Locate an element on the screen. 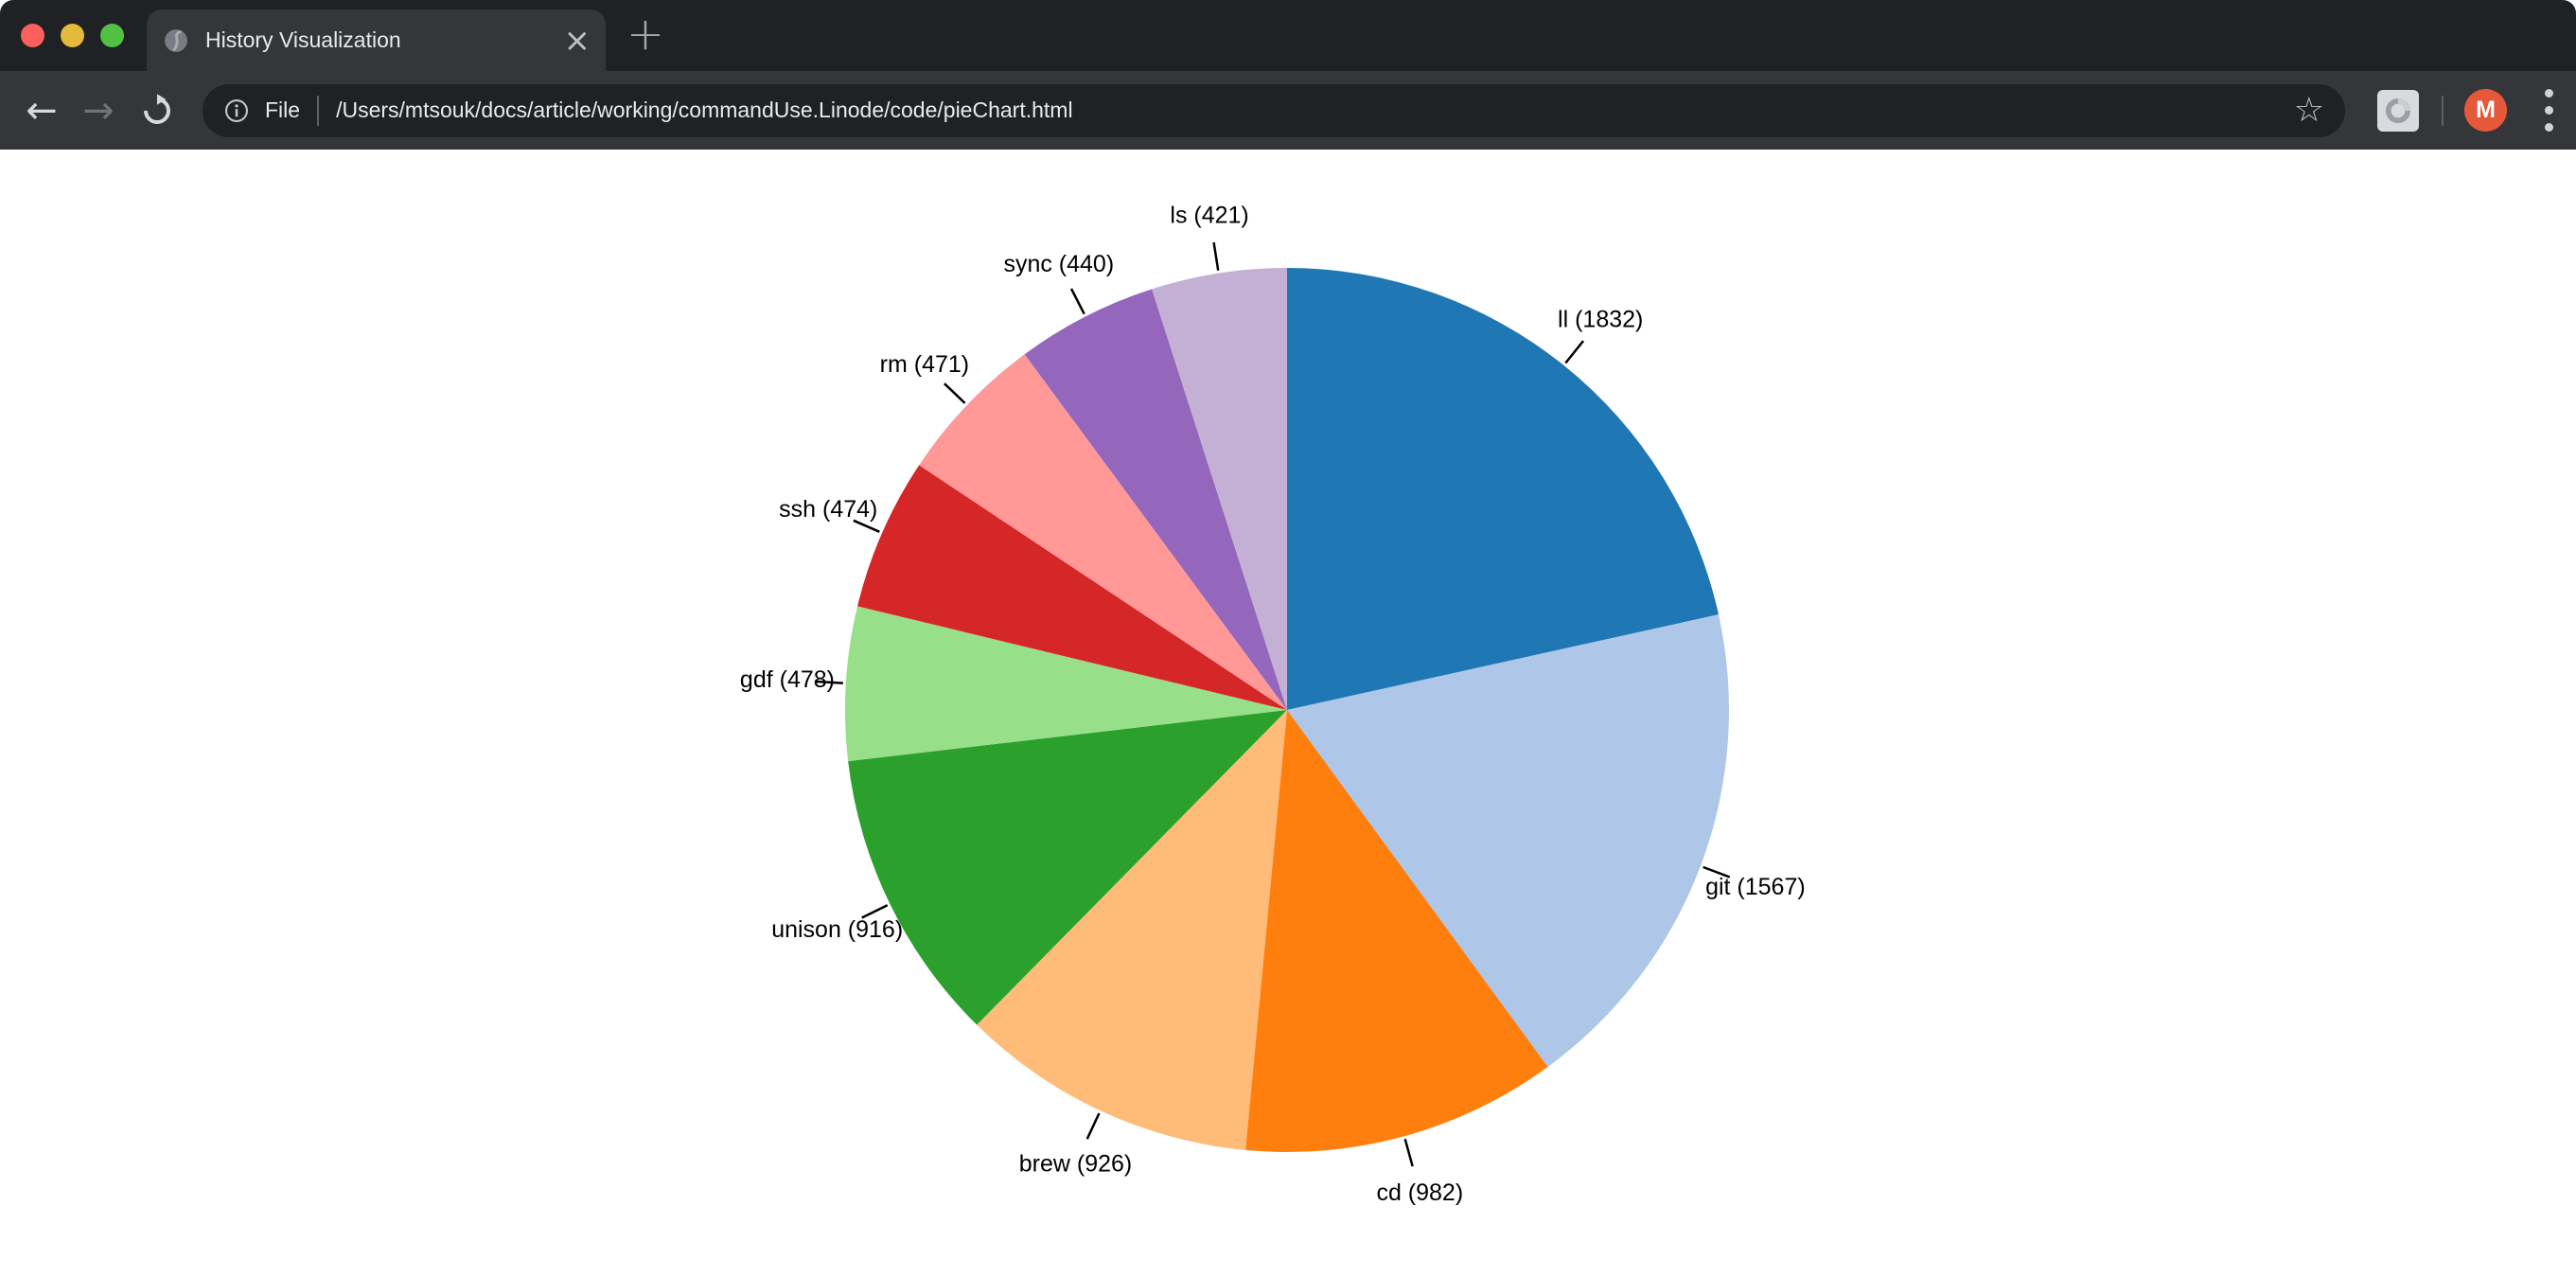  bookmark-star-icon: ☆ is located at coordinates (2308, 110).